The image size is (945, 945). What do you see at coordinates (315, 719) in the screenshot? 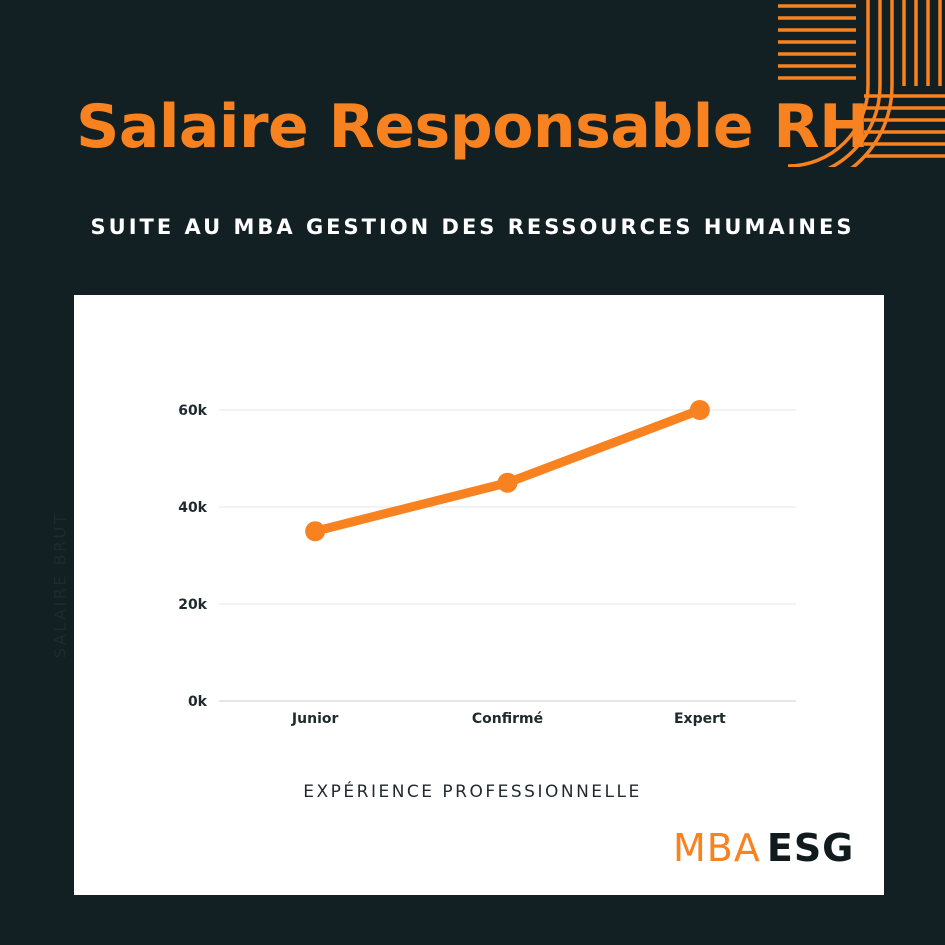
I see `x-tick-label: Junior` at bounding box center [315, 719].